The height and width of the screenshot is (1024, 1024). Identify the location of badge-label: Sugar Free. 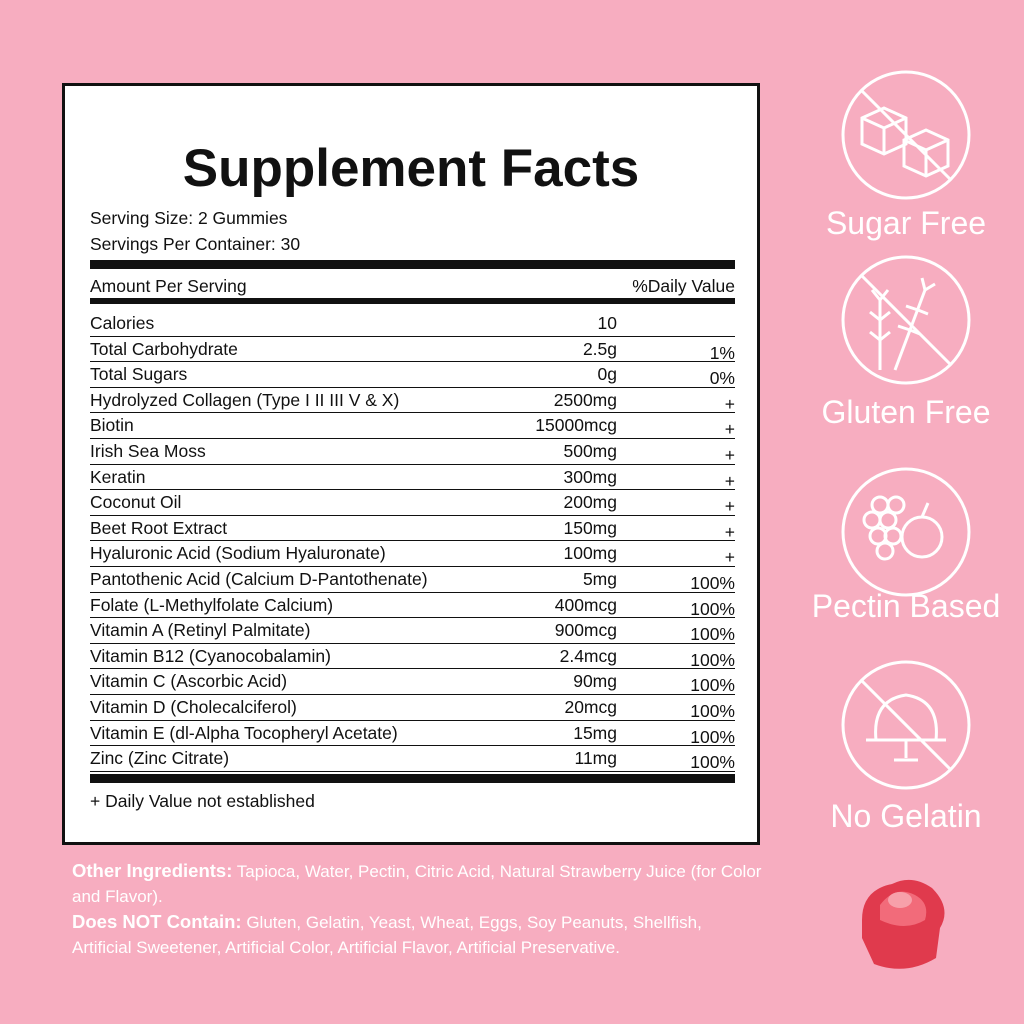
(906, 223).